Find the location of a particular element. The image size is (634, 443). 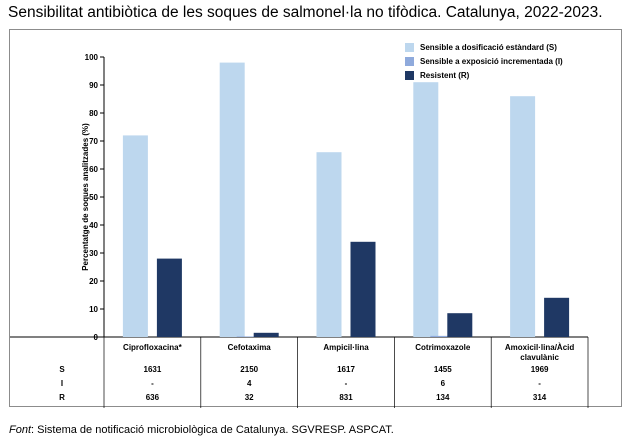

legend-swatch-s is located at coordinates (409, 47).